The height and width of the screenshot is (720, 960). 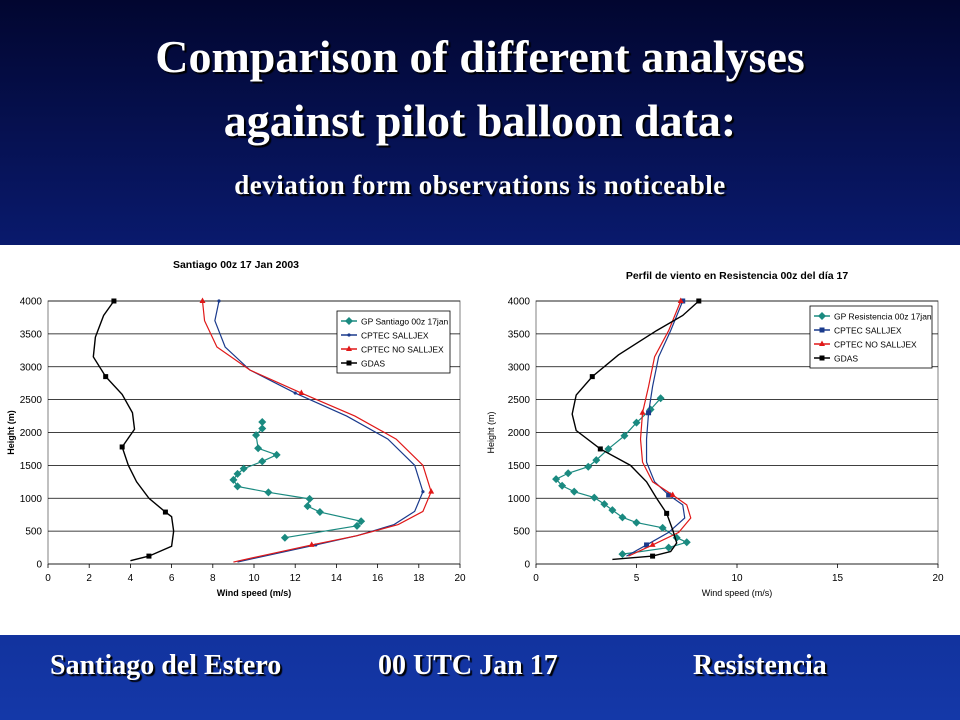 I want to click on title-line-1: Comparison of different analyses, so click(x=480, y=56).